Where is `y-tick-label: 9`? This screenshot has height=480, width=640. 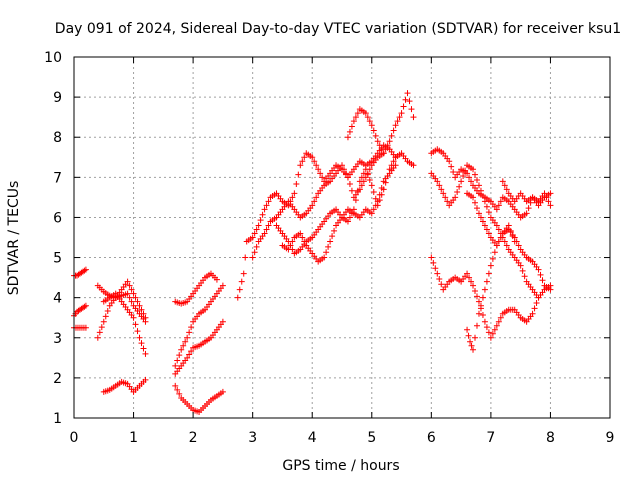 y-tick-label: 9 is located at coordinates (57, 98).